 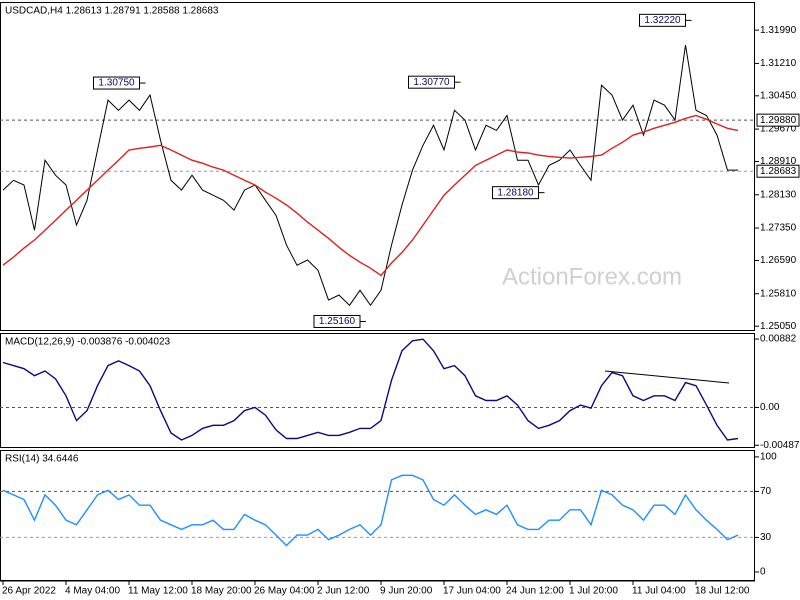 I want to click on panel-title: RSI(14) 34.6446, so click(x=42, y=459).